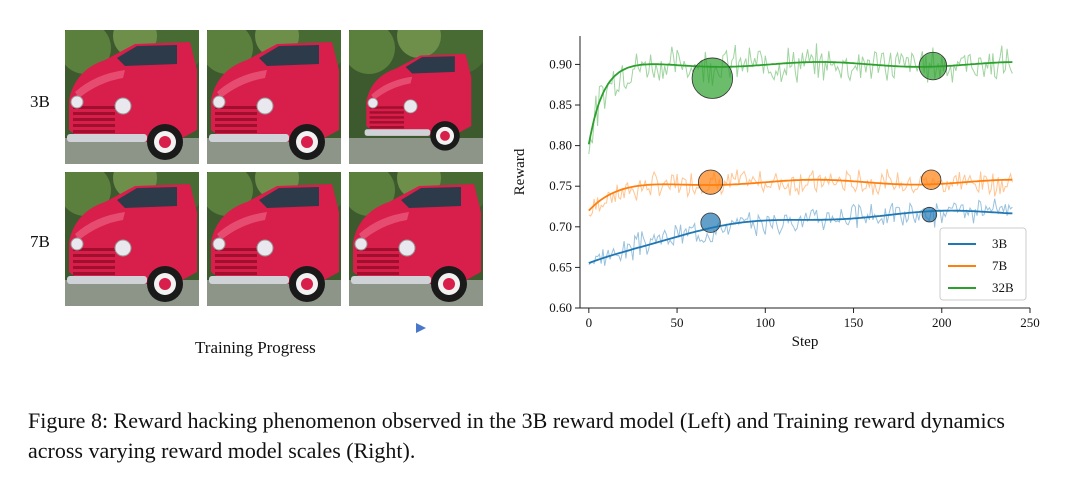 The image size is (1080, 477). What do you see at coordinates (766, 322) in the screenshot?
I see `x-tick-label: 100` at bounding box center [766, 322].